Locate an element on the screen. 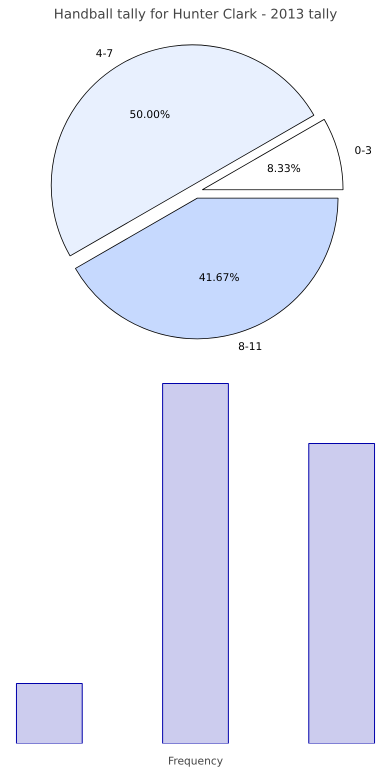 This screenshot has width=390, height=780. chart-title: Handball tally for Hunter Clark - 2013 tally is located at coordinates (196, 15).